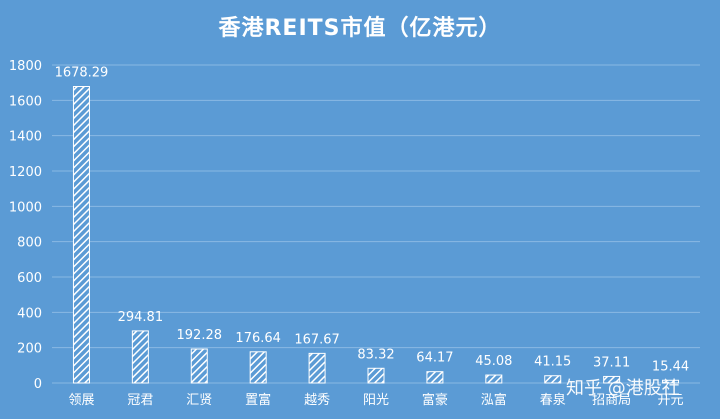  I want to click on y-tick-label: 600, so click(29, 278).